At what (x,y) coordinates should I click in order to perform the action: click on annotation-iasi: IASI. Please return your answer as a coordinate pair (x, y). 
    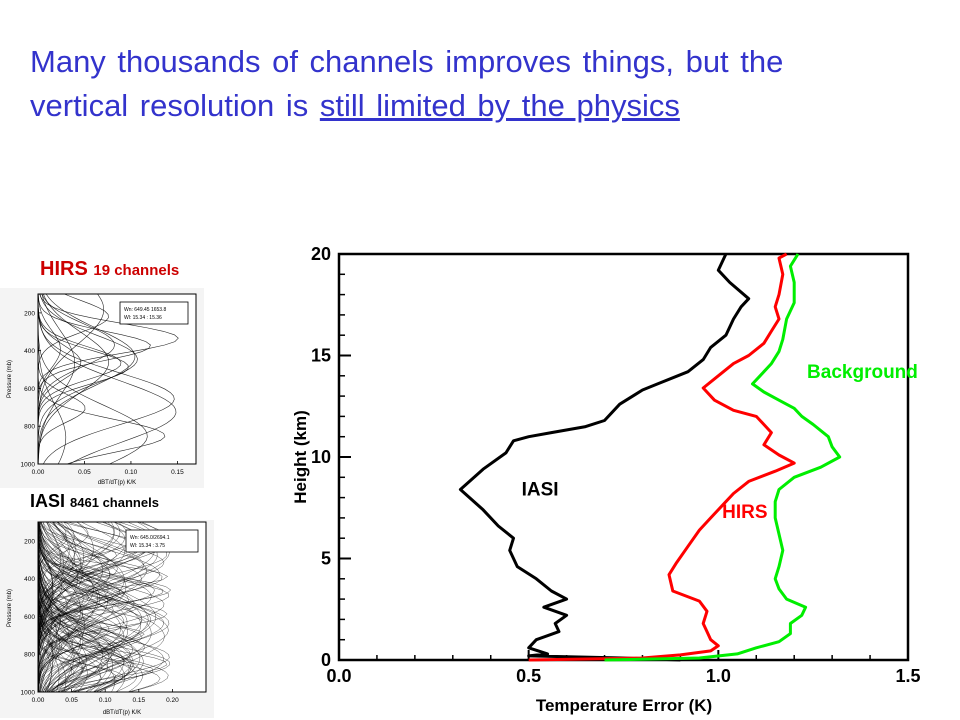
    Looking at the image, I should click on (540, 490).